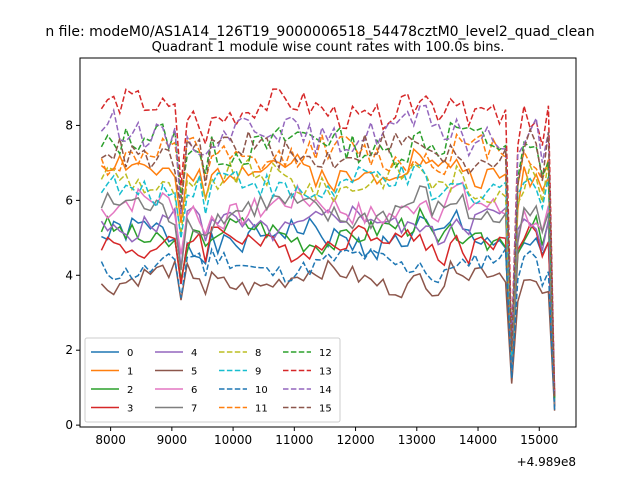 Image resolution: width=640 pixels, height=480 pixels. I want to click on y-tick-label: 4, so click(69, 275).